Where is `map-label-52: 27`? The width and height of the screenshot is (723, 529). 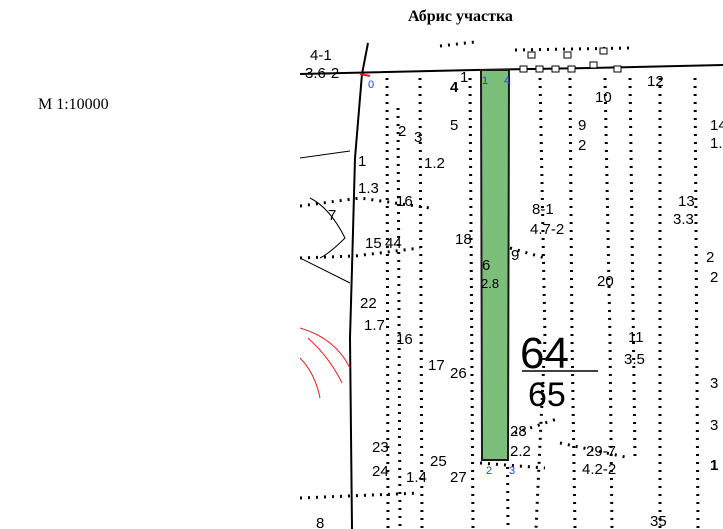 map-label-52: 27 is located at coordinates (458, 477).